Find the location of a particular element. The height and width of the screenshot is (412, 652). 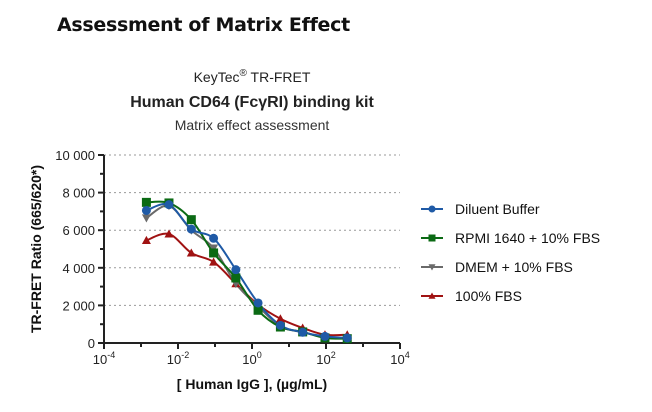

legend-label: RPMI 1640 + 10% FBS is located at coordinates (527, 238).